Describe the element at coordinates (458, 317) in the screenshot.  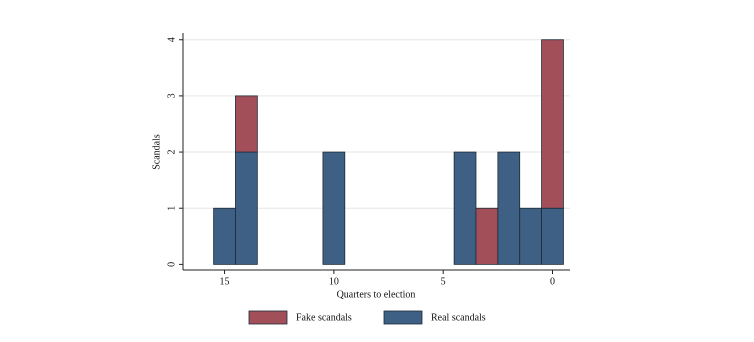
I see `legend-label: Real scandals` at that location.